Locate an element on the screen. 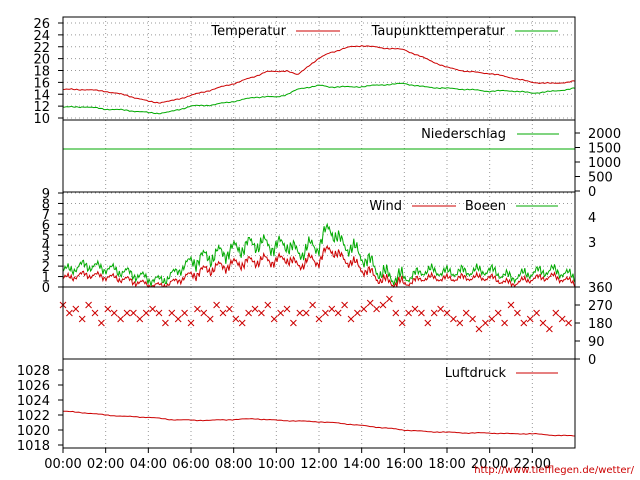 The width and height of the screenshot is (640, 480). x-tick-label: 10:00 is located at coordinates (276, 464).